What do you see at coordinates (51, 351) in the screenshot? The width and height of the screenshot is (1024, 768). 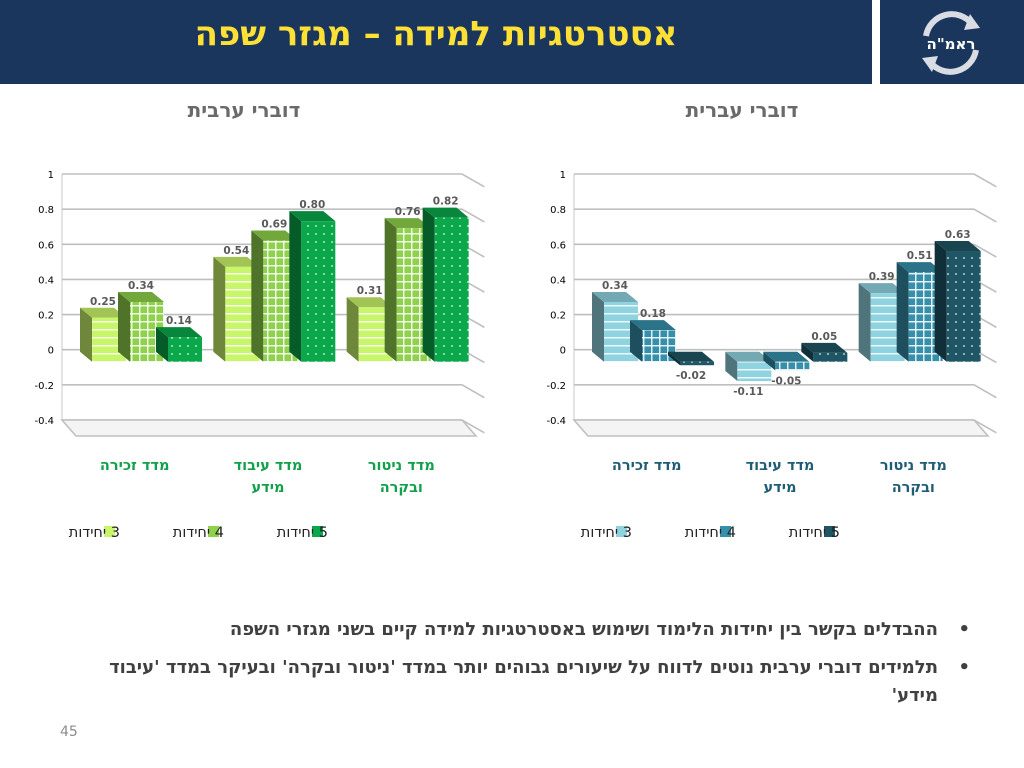 I see `y-tick-label: 0` at bounding box center [51, 351].